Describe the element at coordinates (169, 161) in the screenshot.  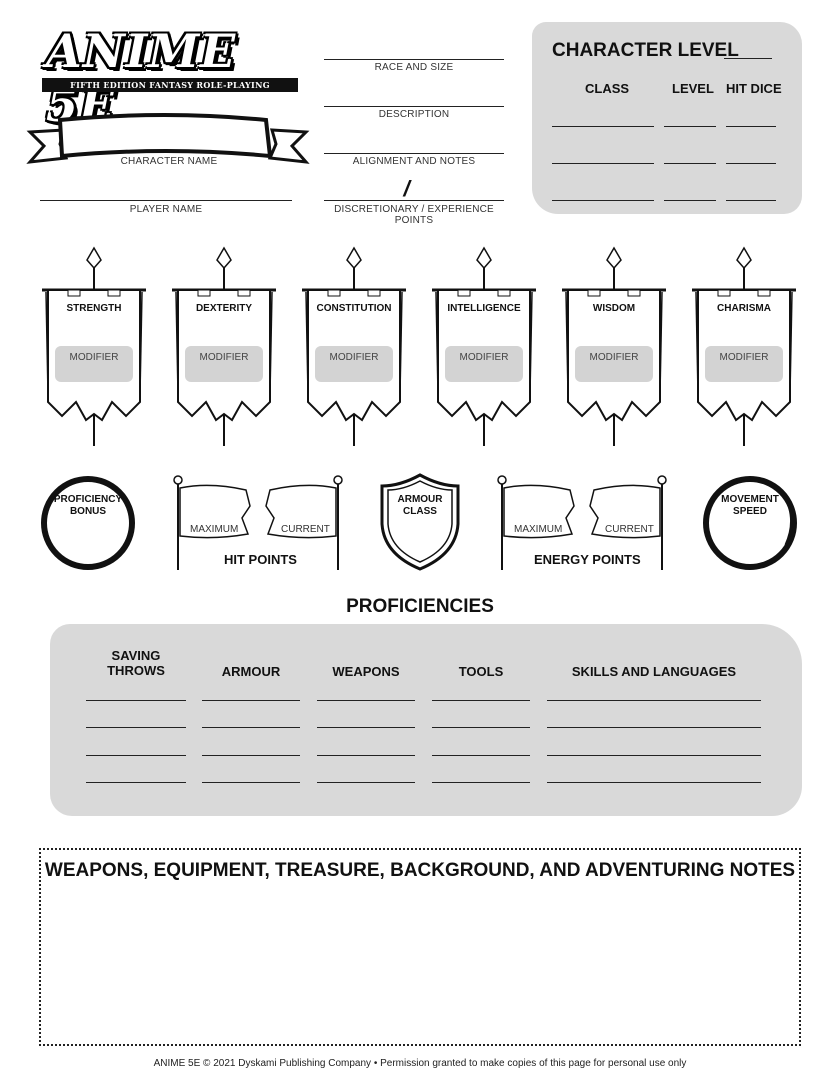
I see `character-name-label: CHARACTER NAME` at that location.